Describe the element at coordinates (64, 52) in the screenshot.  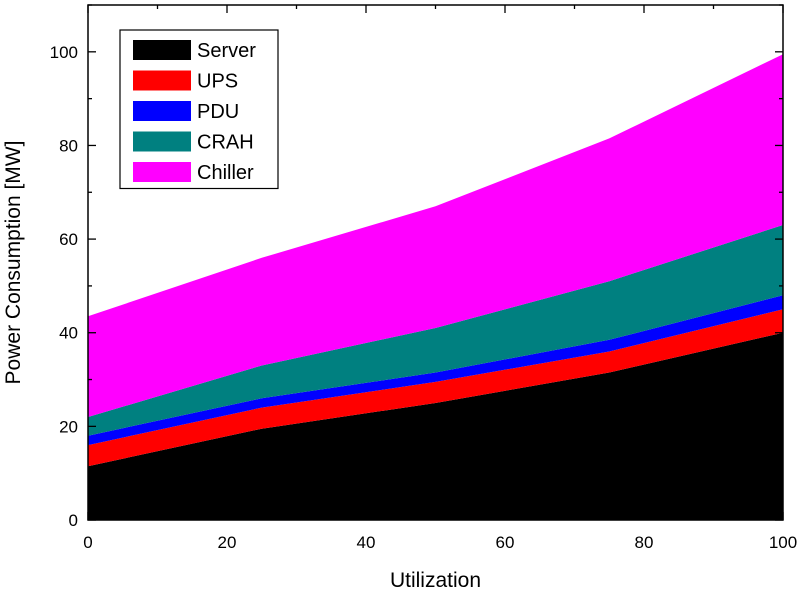
I see `y-tick-label: 100` at that location.